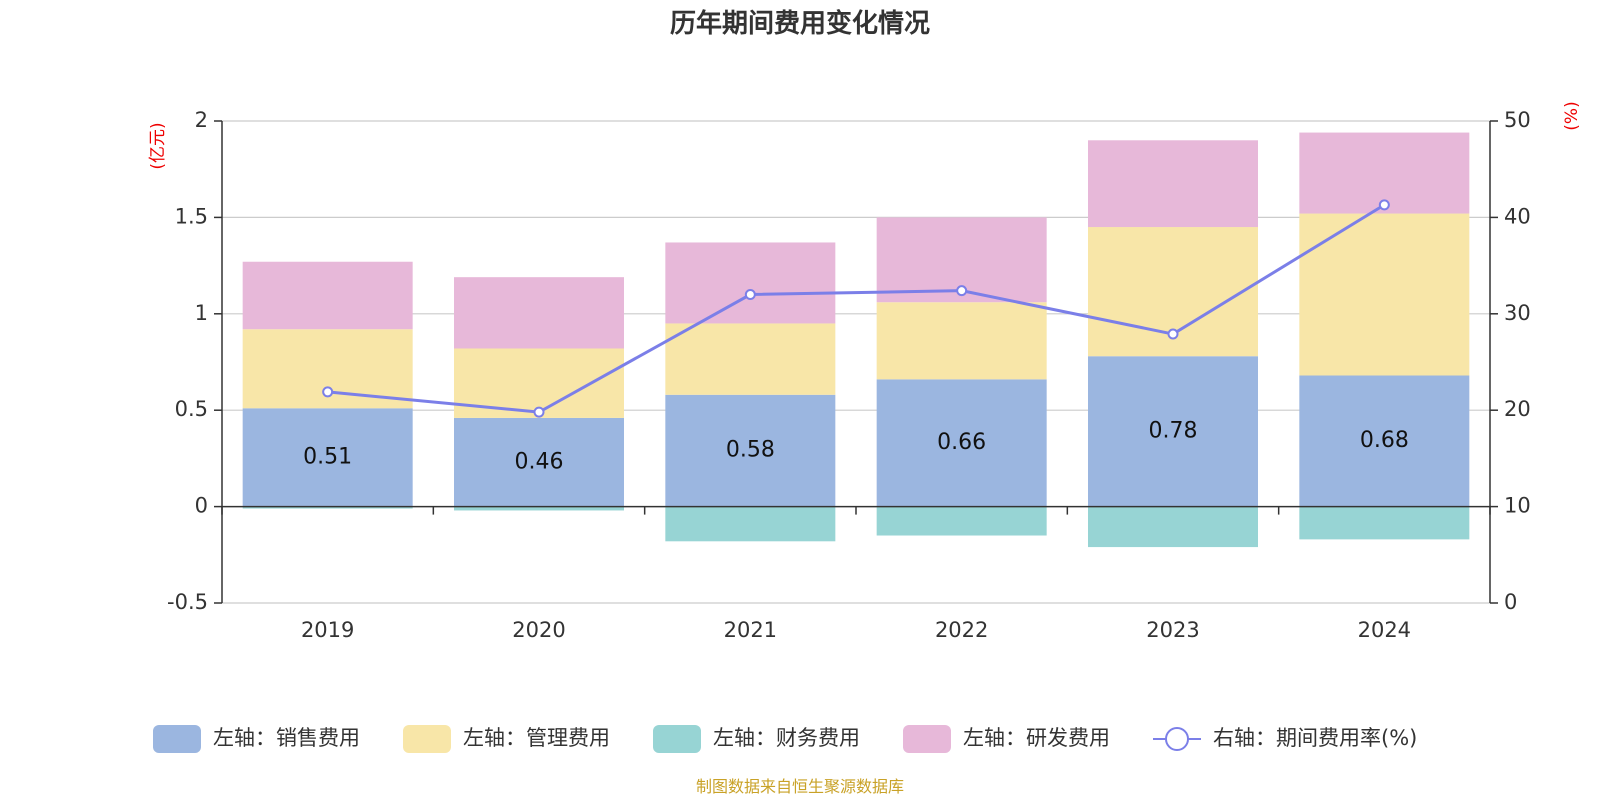 Image resolution: width=1600 pixels, height=800 pixels. I want to click on source-note: 制图数据来自恒生聚源数据库, so click(800, 786).